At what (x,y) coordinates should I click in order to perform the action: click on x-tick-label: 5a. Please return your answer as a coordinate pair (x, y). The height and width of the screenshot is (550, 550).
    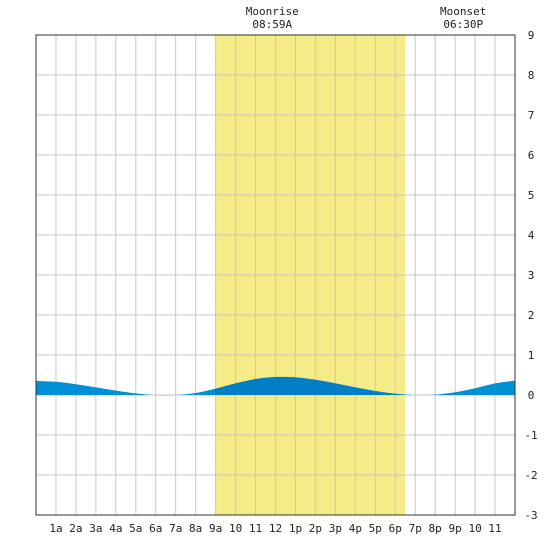
    Looking at the image, I should click on (135, 528).